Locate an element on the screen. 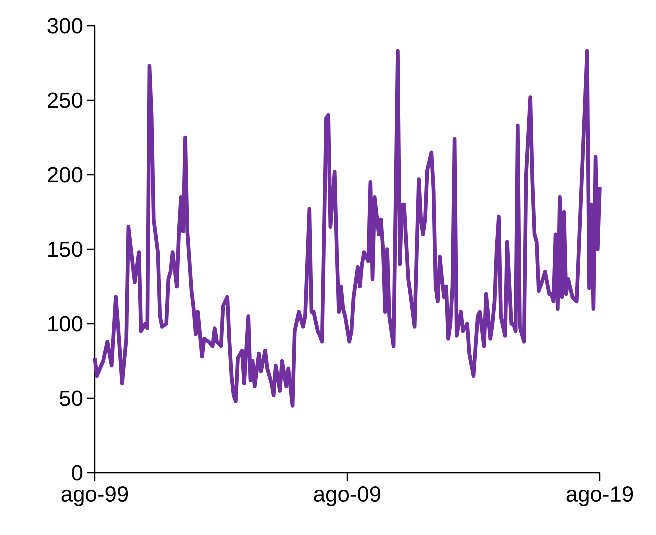  y-tick-label: 0 is located at coordinates (77, 473).